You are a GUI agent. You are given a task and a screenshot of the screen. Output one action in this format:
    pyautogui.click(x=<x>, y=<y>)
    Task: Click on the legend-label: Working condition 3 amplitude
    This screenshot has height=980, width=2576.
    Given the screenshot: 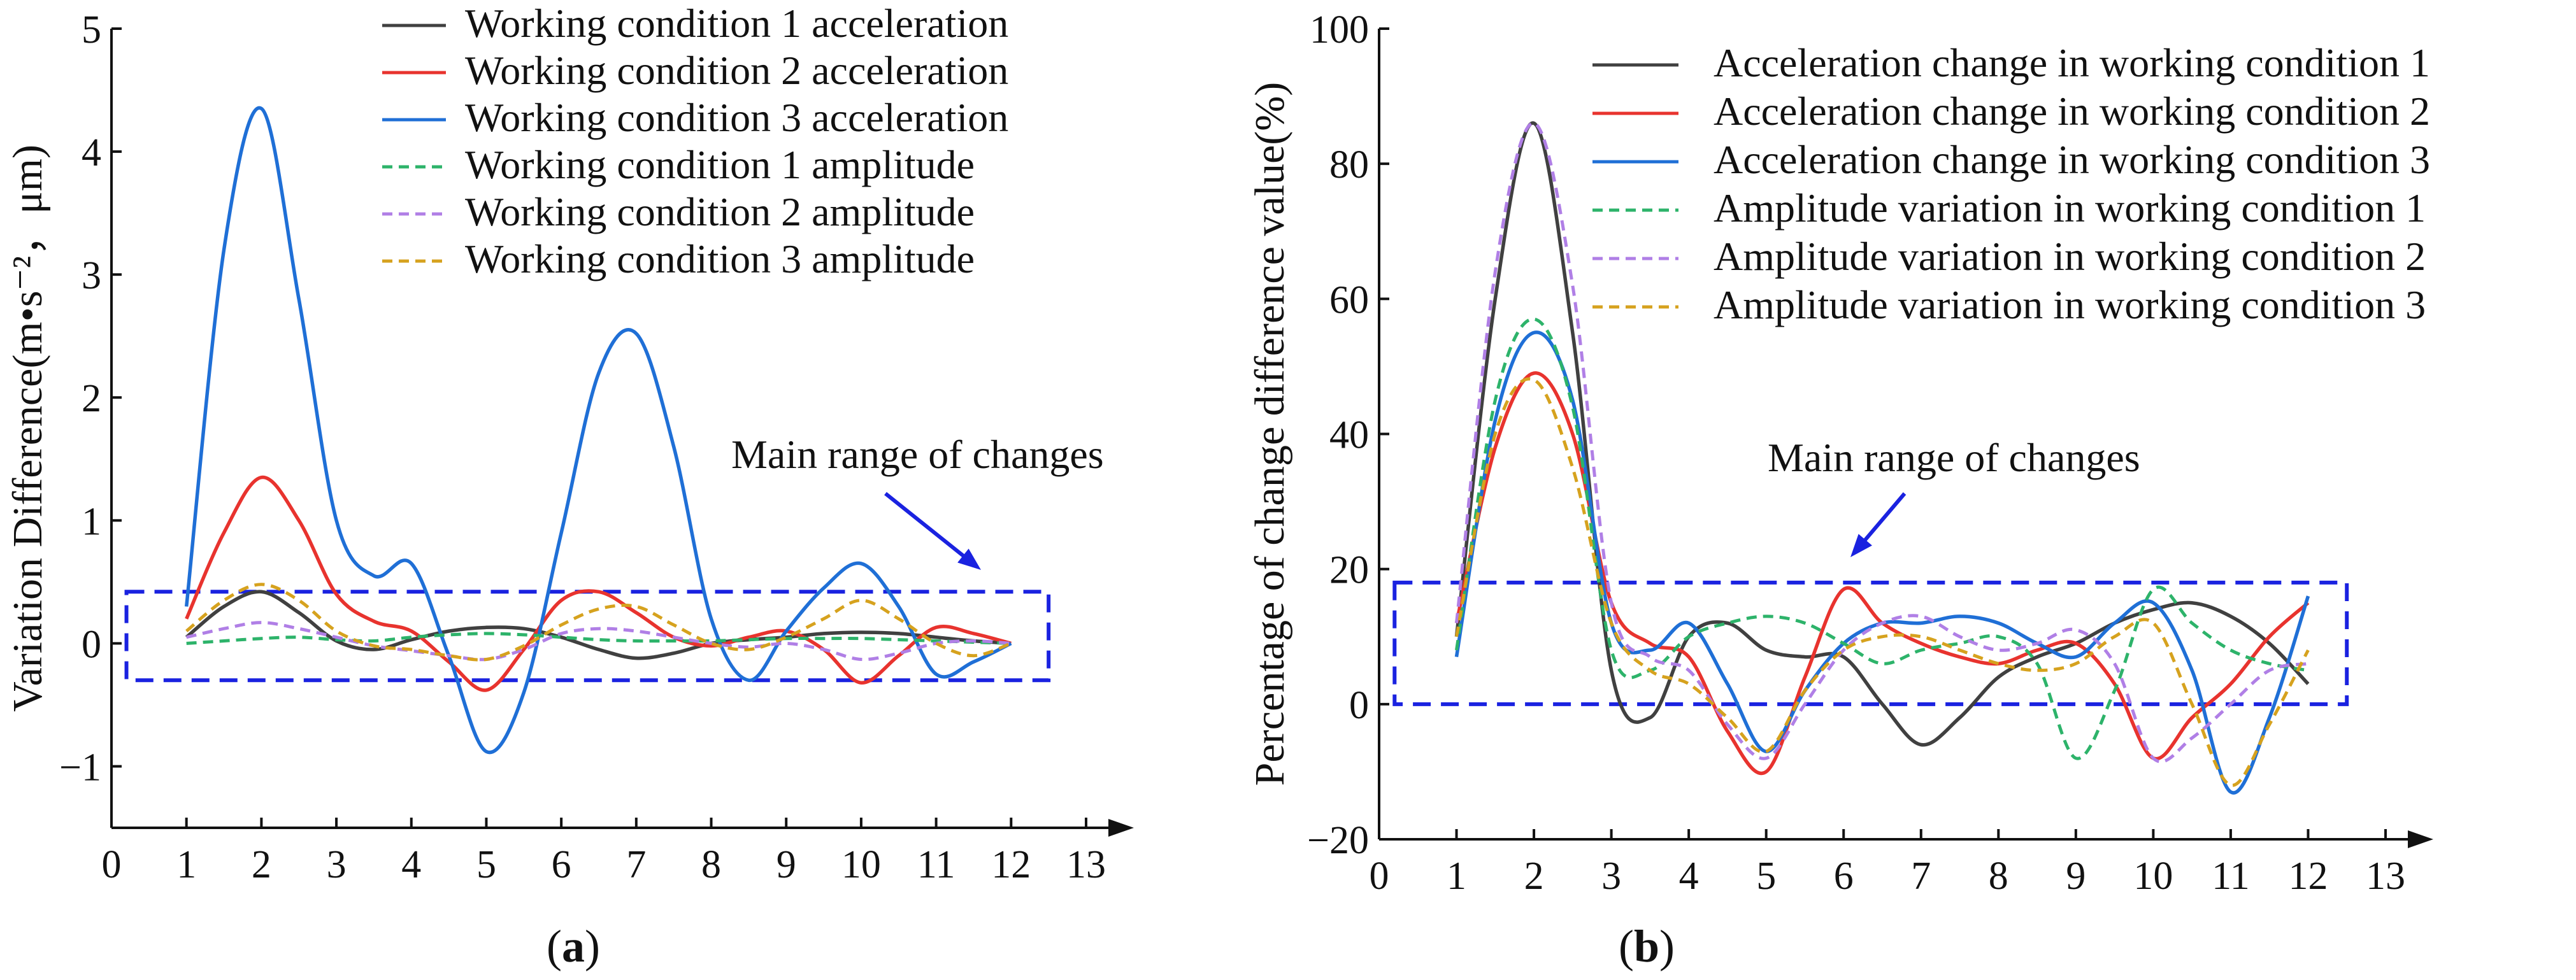 What is the action you would take?
    pyautogui.click(x=720, y=258)
    